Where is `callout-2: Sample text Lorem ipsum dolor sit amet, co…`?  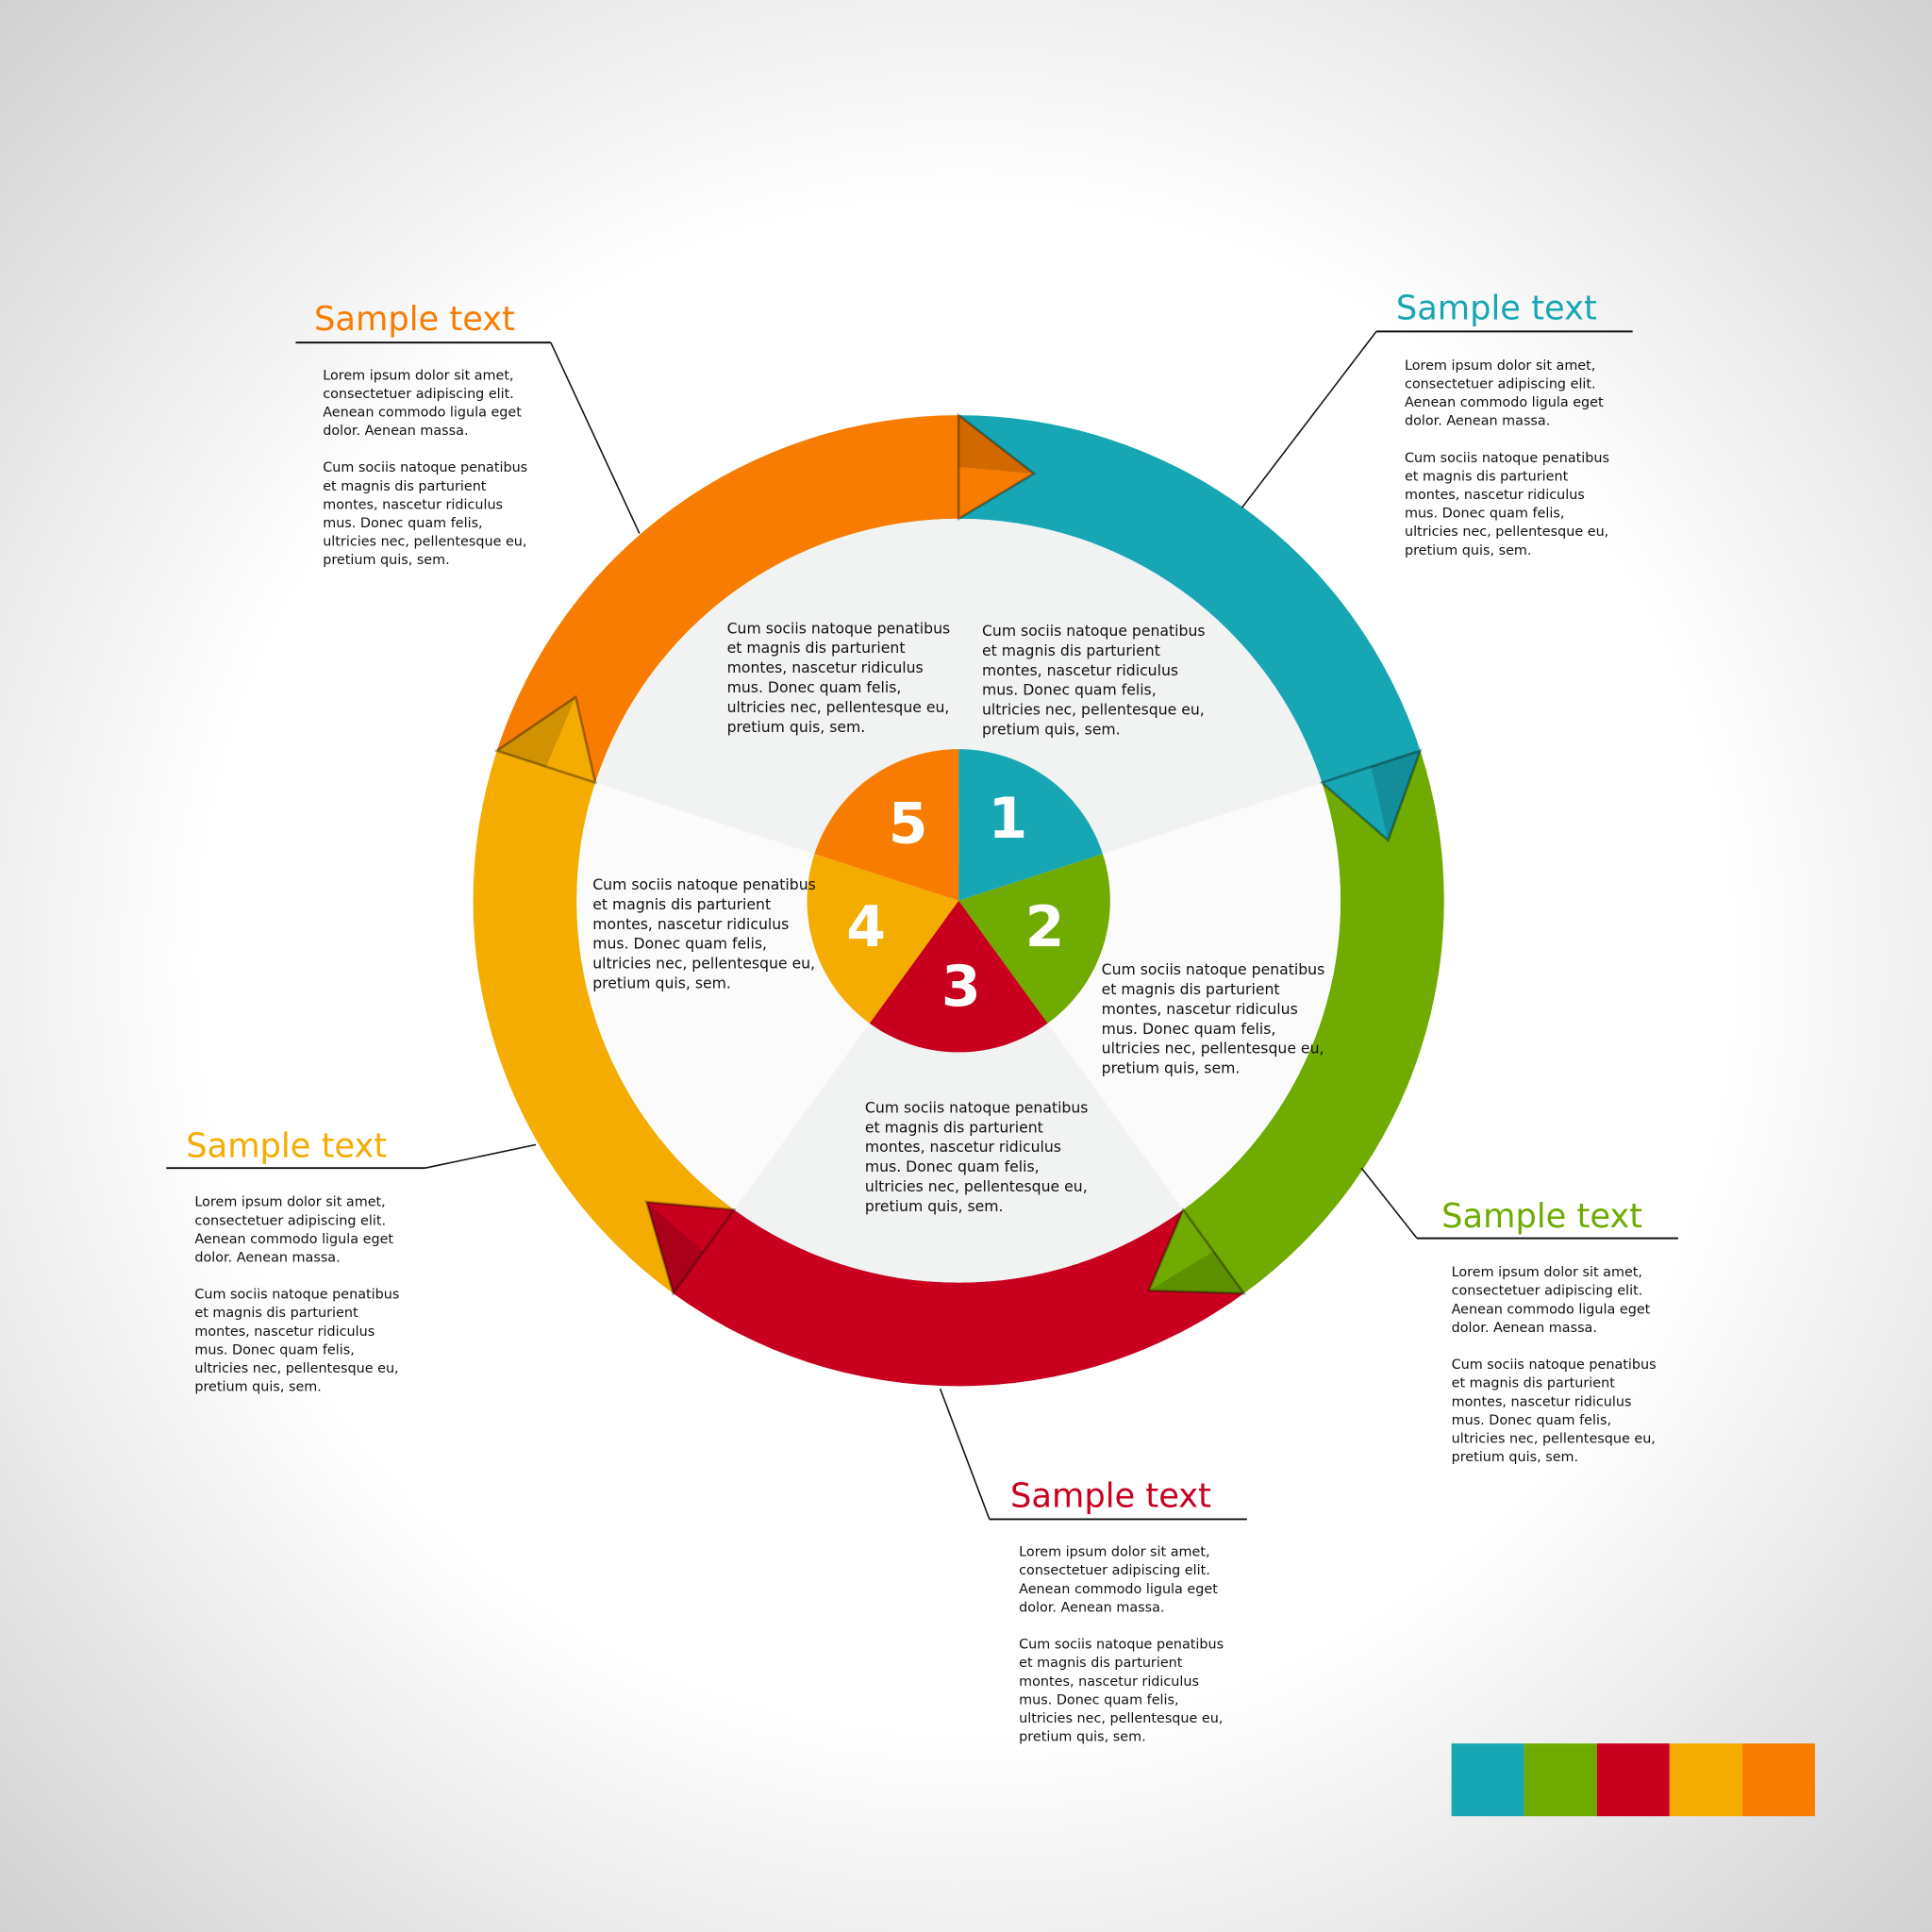 callout-2: Sample text Lorem ipsum dolor sit amet, co… is located at coordinates (1519, 1316).